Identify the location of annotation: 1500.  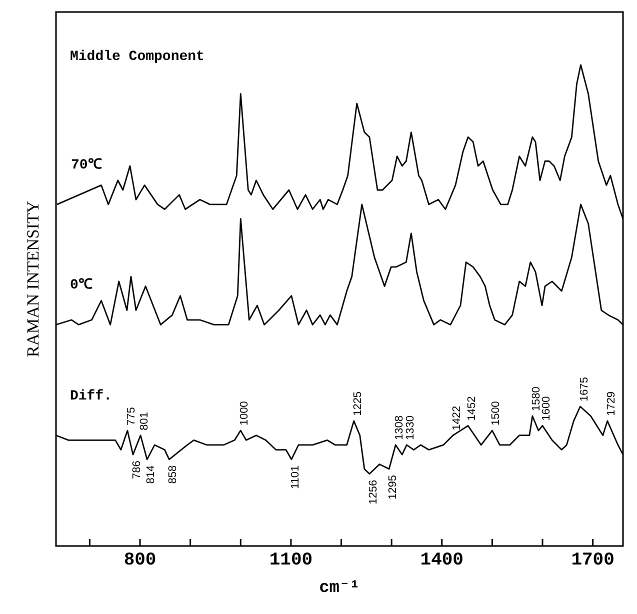
(496, 413).